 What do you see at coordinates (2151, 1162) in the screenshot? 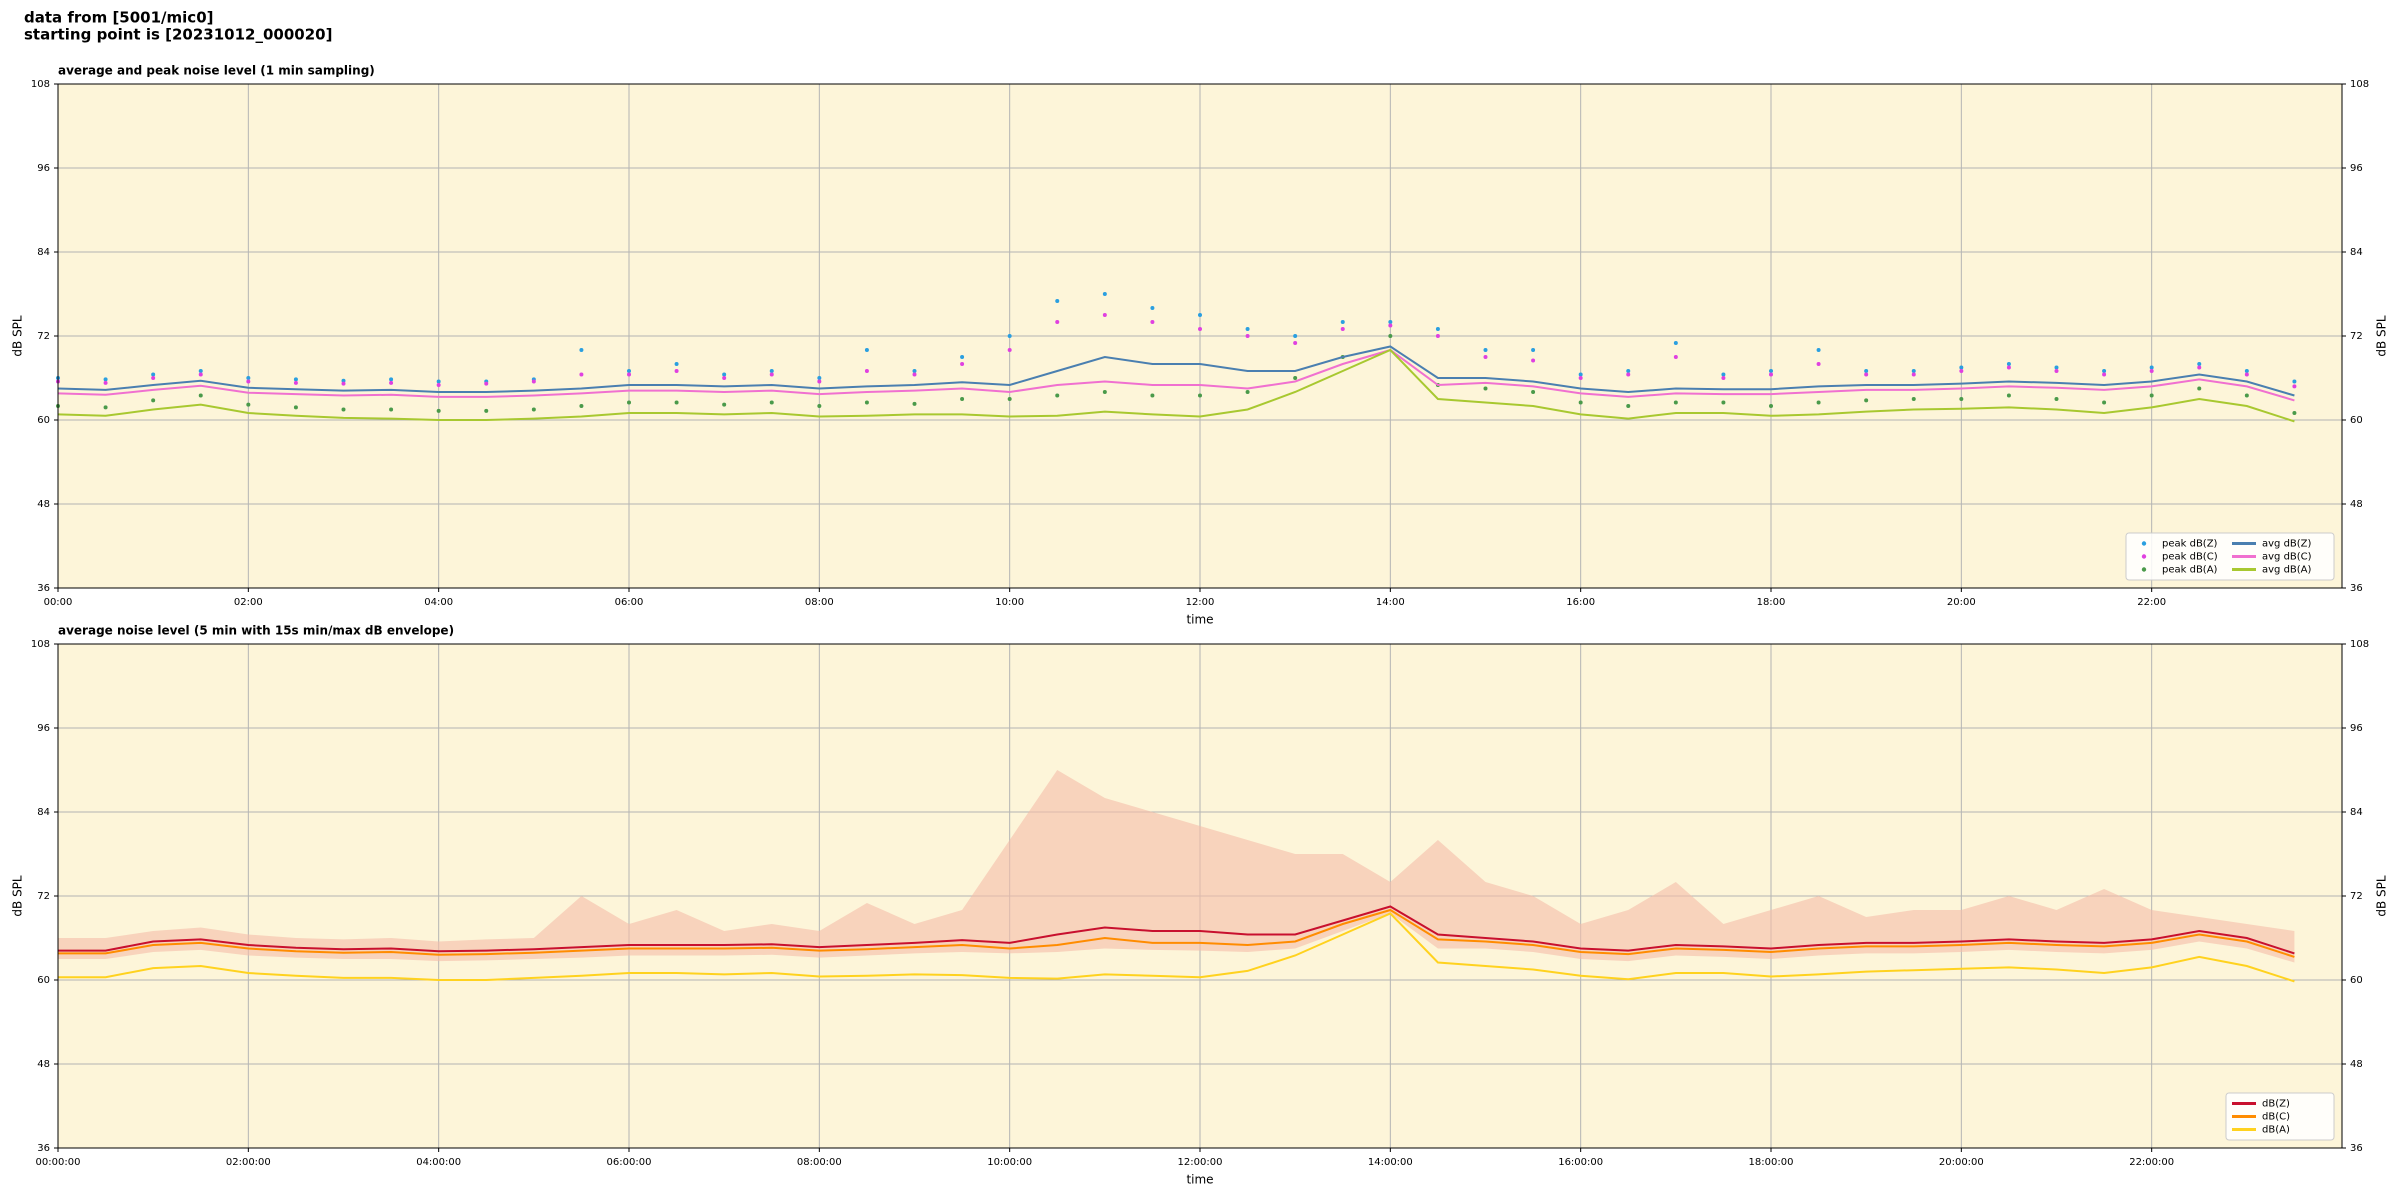
I see `x-tick-label: 22:00:00` at bounding box center [2151, 1162].